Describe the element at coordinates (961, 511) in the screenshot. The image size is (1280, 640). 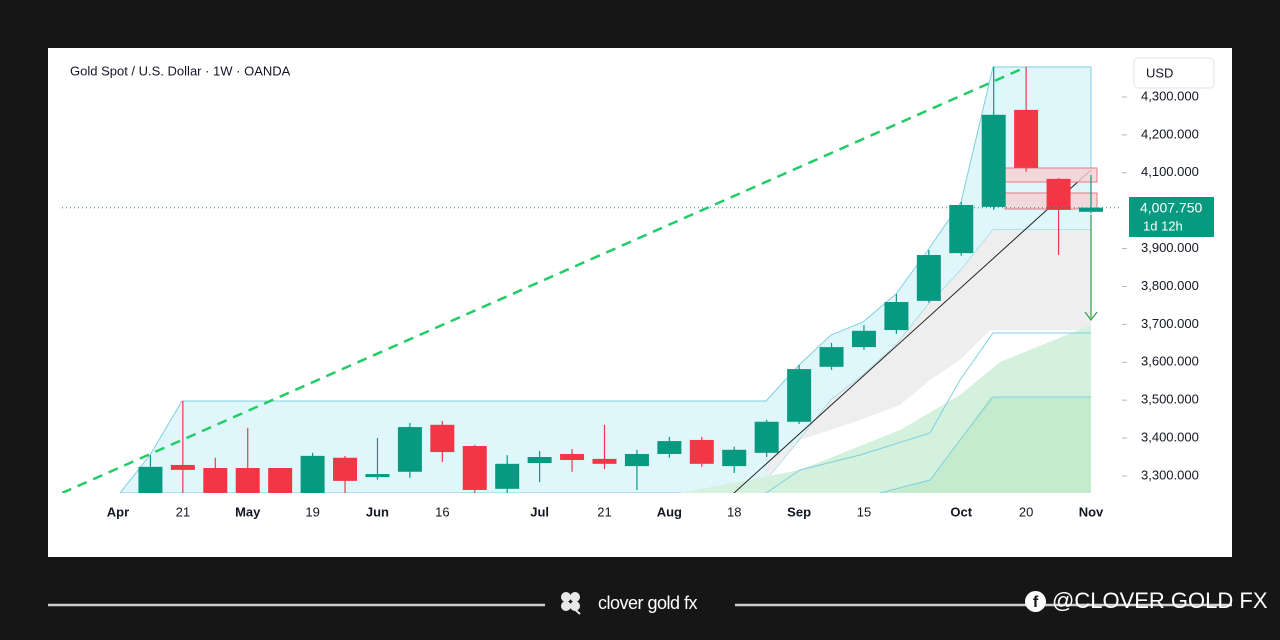
I see `x-tick-label: Oct` at that location.